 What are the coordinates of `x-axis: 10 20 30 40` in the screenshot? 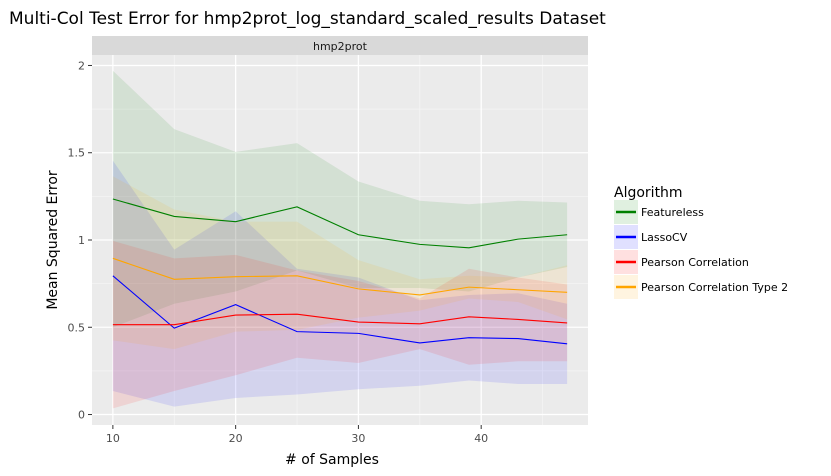 It's located at (297, 435).